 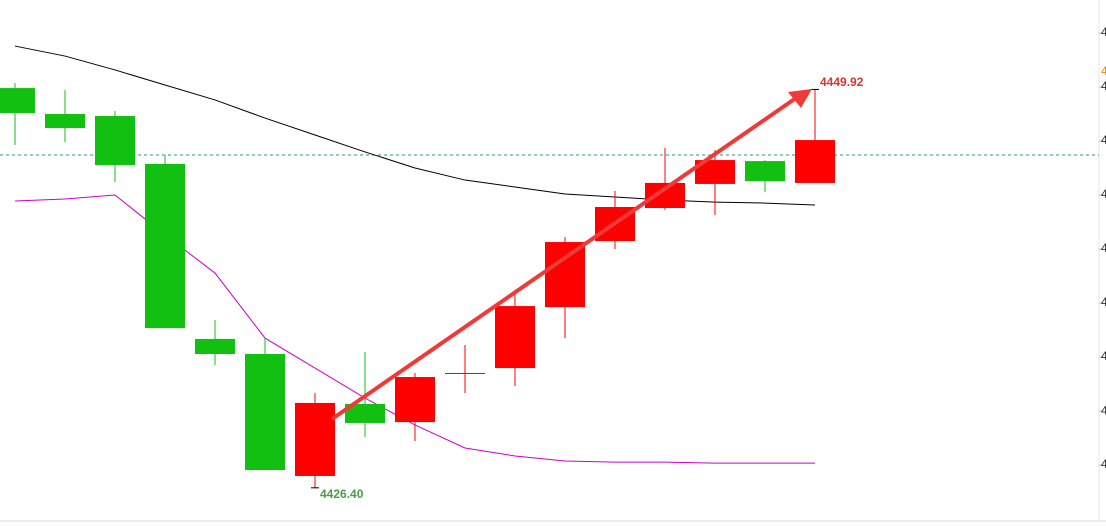 What do you see at coordinates (842, 82) in the screenshot?
I see `max-label: 4449.92` at bounding box center [842, 82].